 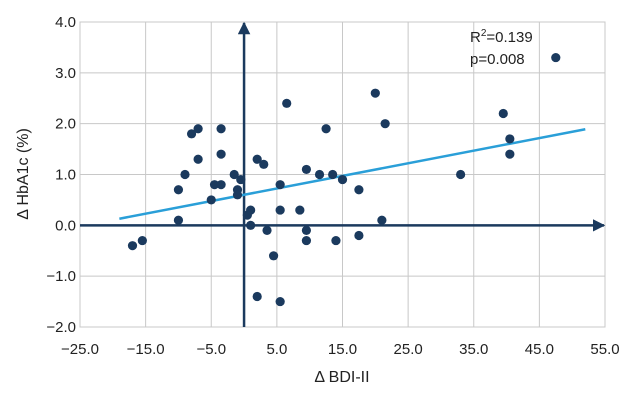 What do you see at coordinates (65, 22) in the screenshot?
I see `y-tick-label: 4.0` at bounding box center [65, 22].